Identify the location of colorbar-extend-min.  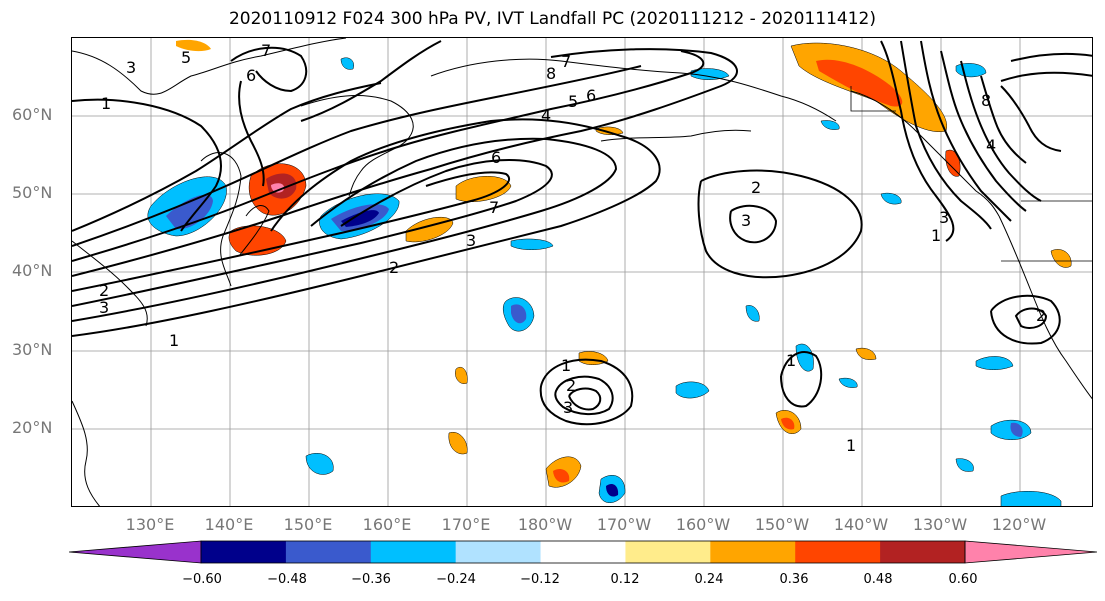
(135, 552).